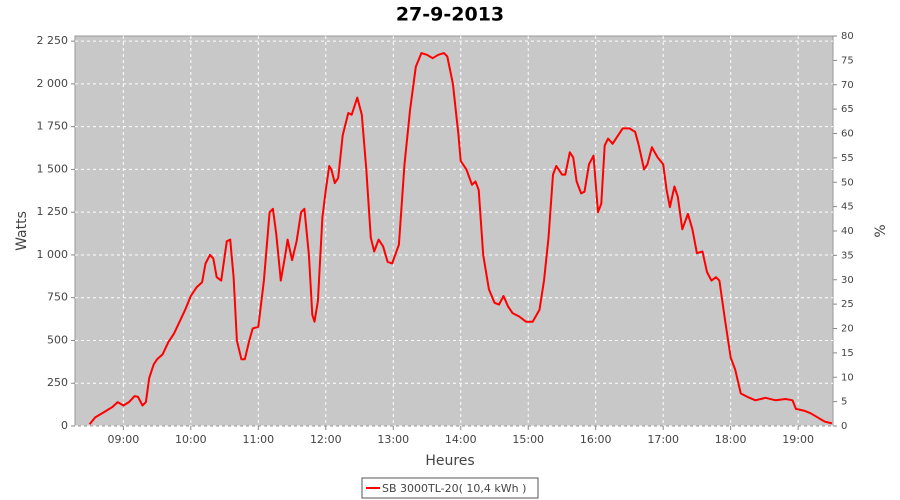 Image resolution: width=900 pixels, height=500 pixels. Describe the element at coordinates (847, 109) in the screenshot. I see `y2-tick-label: 65` at that location.